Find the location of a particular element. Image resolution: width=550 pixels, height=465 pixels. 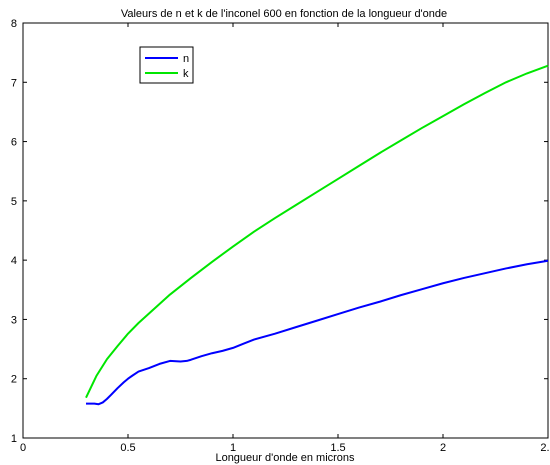

y-tick-label: 4 is located at coordinates (14, 261).